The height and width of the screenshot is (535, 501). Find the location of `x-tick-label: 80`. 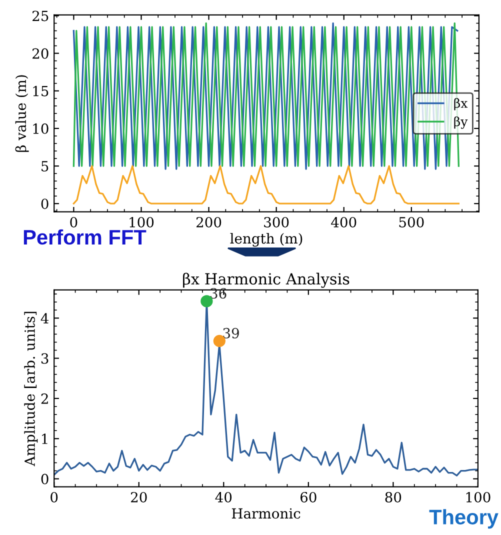

x-tick-label: 80 is located at coordinates (393, 497).